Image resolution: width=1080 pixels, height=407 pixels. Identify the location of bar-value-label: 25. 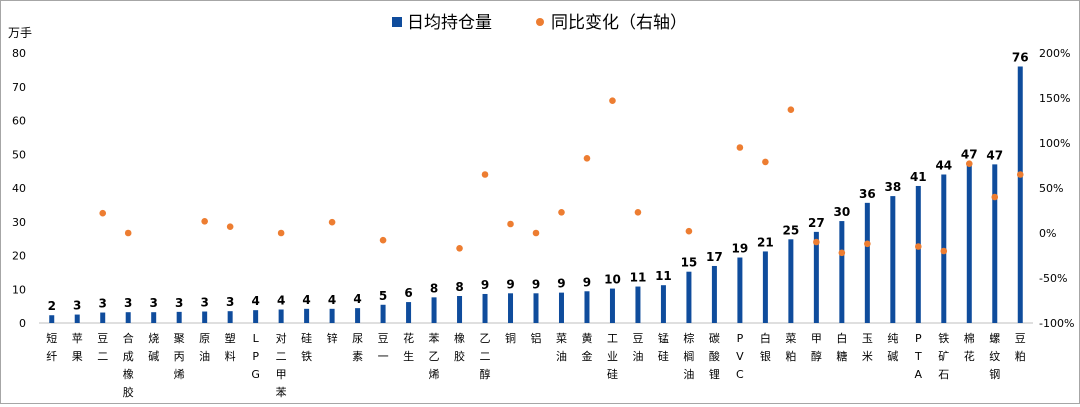
(791, 230).